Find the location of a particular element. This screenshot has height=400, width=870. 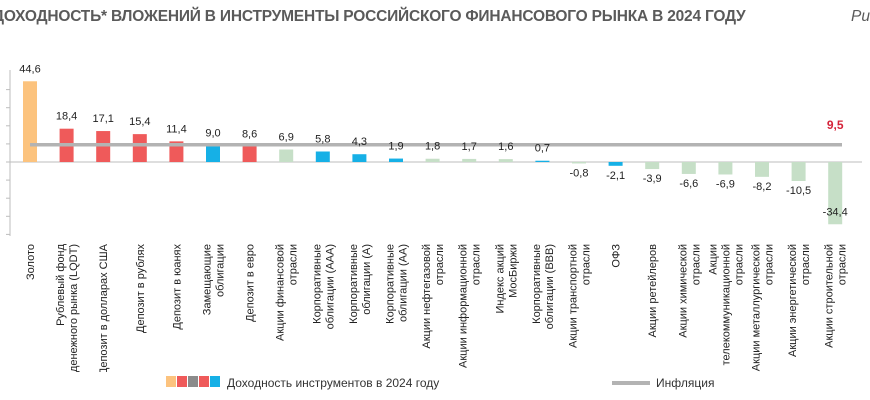

bar-value-label: -34,4 is located at coordinates (835, 212).